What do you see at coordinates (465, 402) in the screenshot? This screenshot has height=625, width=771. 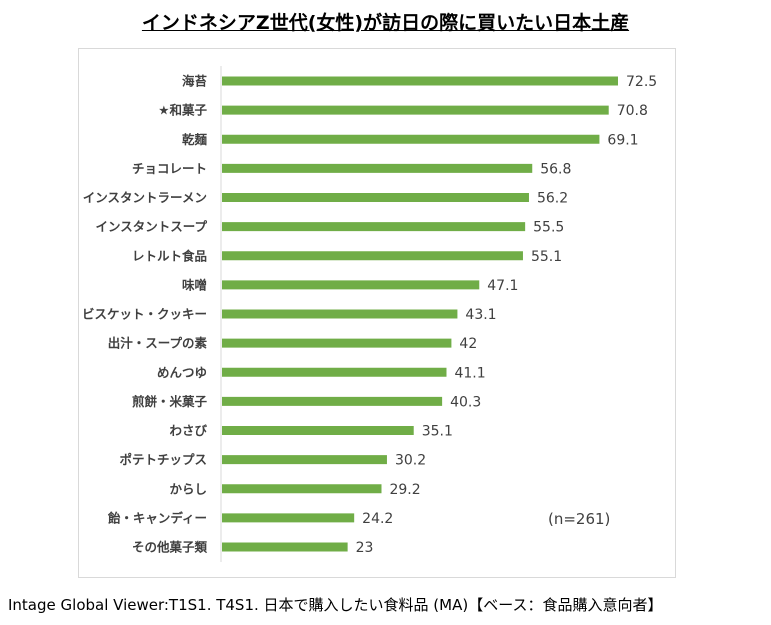 I see `data-label: 40.3` at bounding box center [465, 402].